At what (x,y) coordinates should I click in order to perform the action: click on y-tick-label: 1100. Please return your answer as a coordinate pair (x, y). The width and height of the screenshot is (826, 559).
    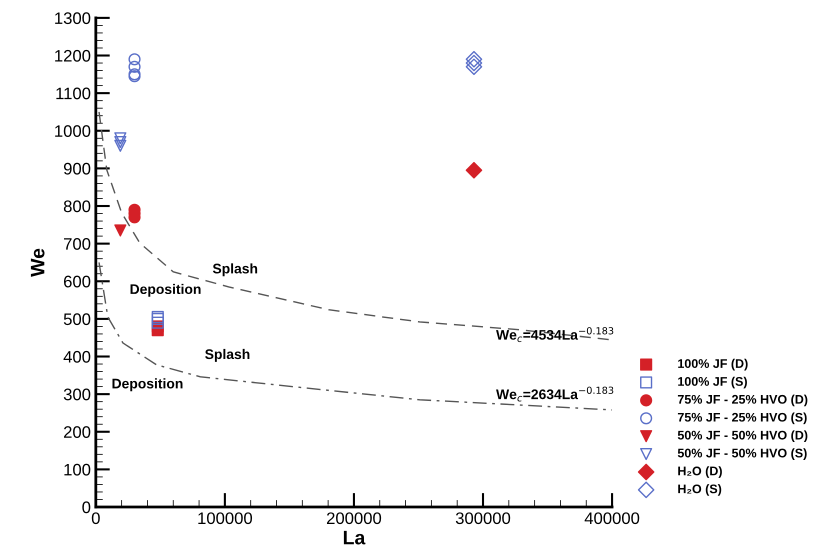
    Looking at the image, I should click on (73, 94).